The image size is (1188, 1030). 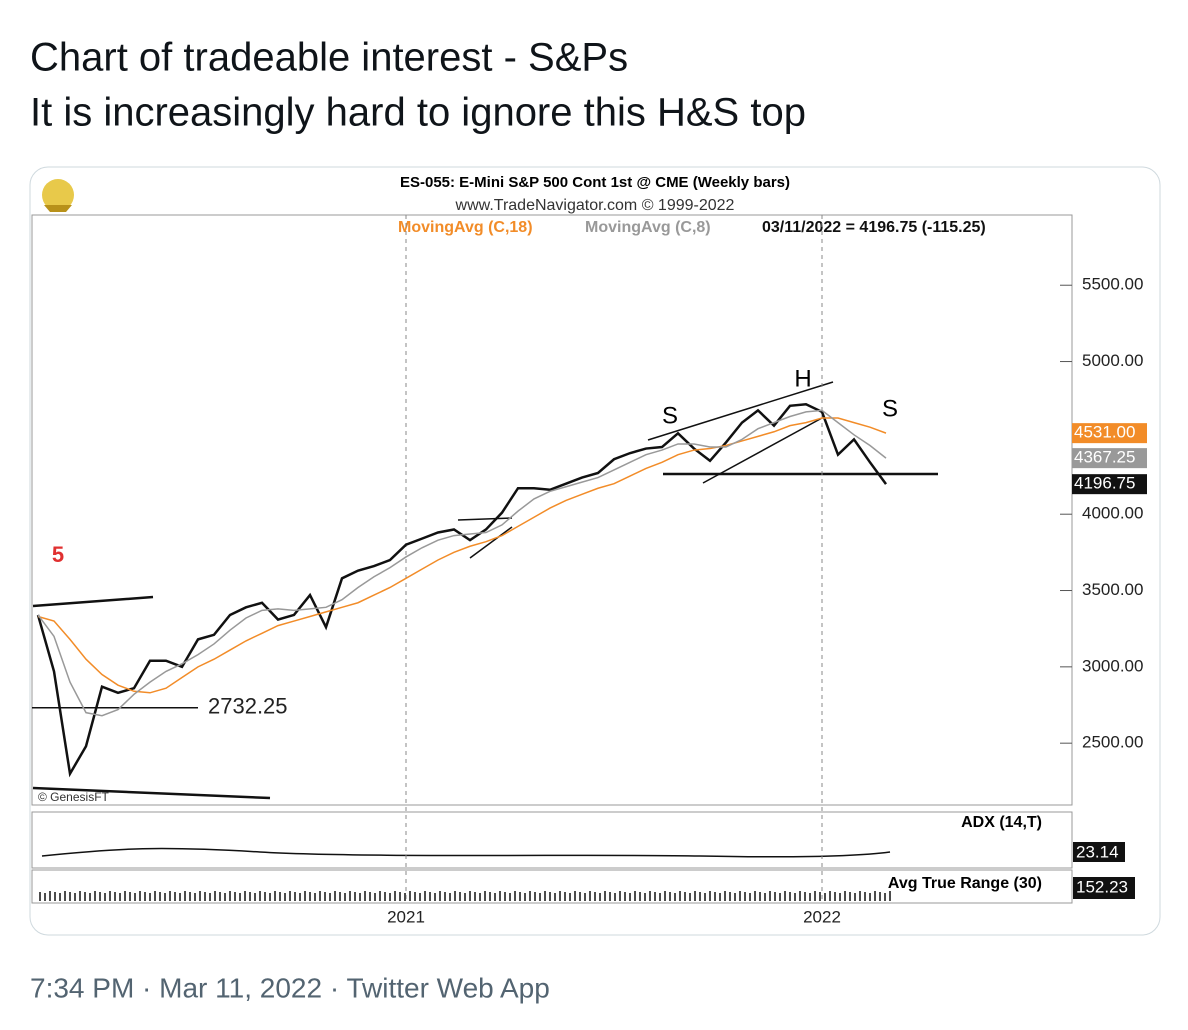 I want to click on tweet-text: Chart of tradeable interest - S&Ps, so click(x=329, y=58).